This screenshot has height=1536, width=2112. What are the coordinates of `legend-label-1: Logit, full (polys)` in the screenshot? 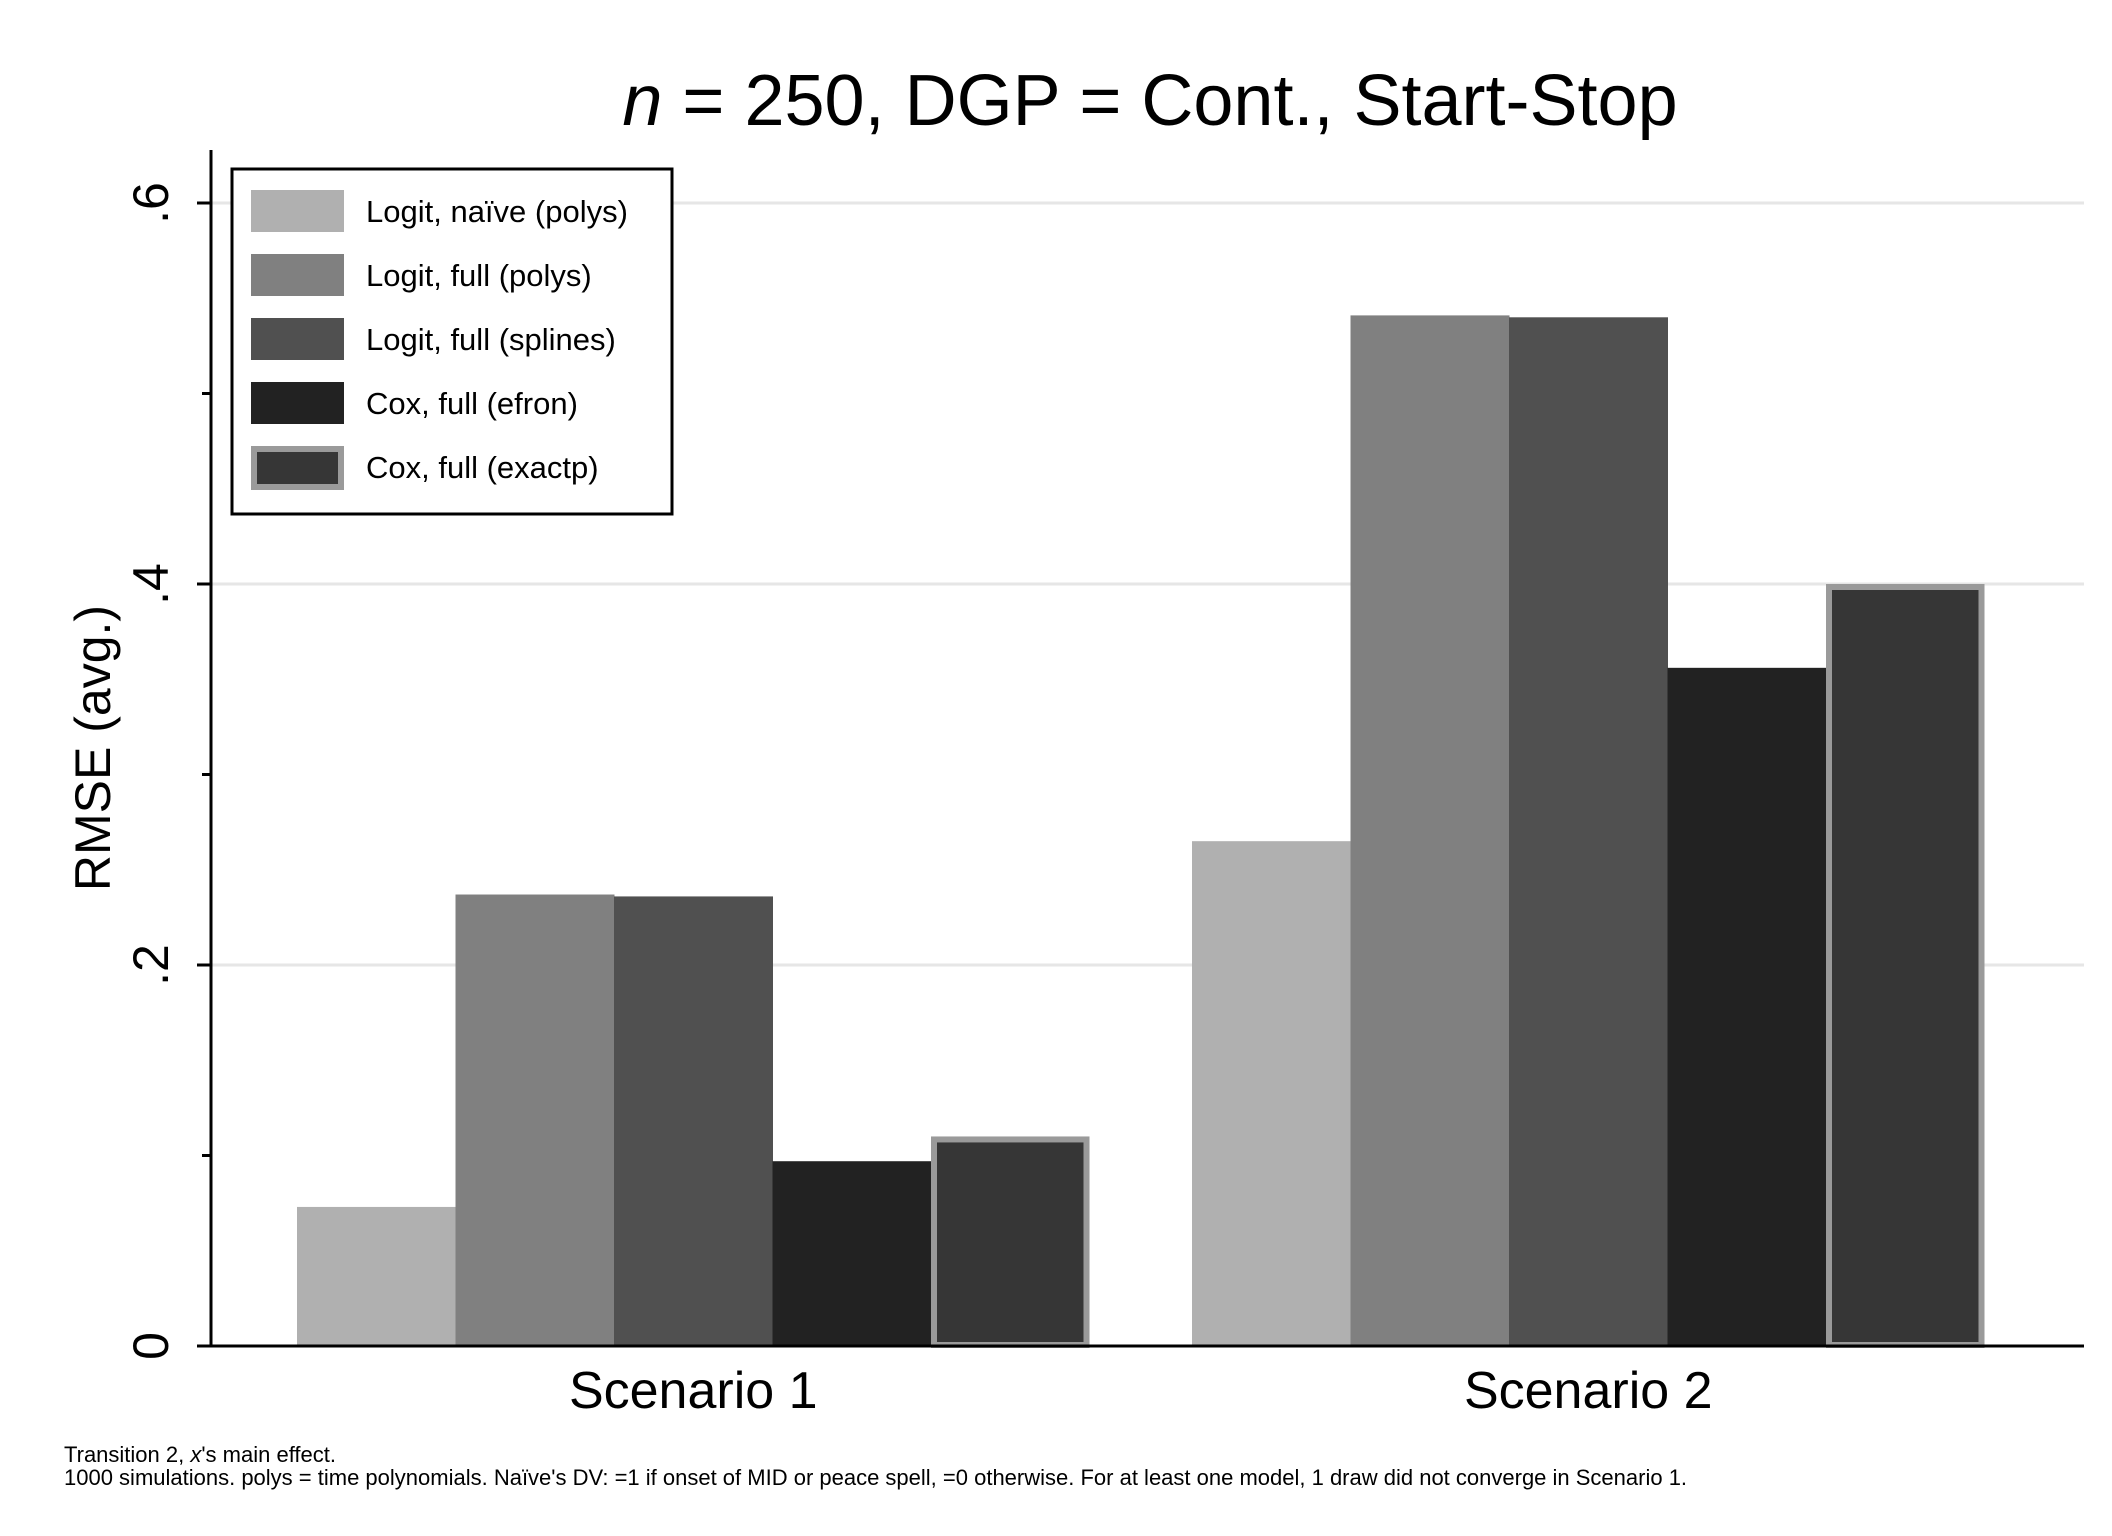 It's located at (479, 275).